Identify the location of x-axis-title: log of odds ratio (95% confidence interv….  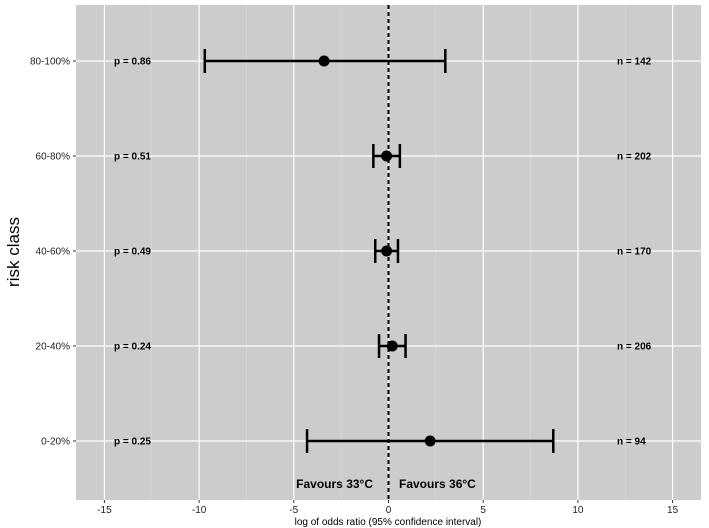
(388, 522).